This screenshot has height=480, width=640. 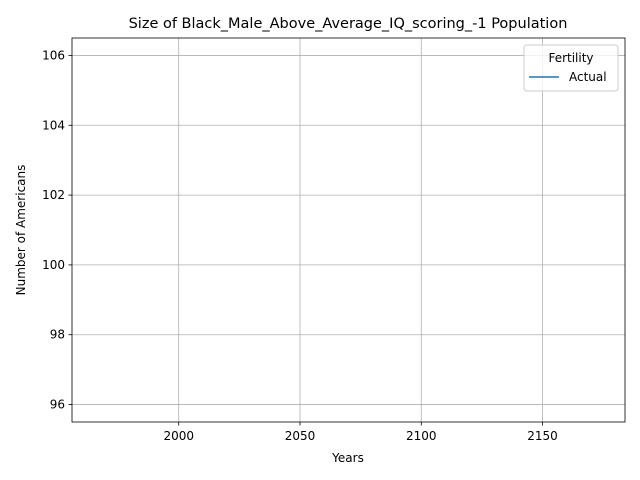 What do you see at coordinates (570, 58) in the screenshot?
I see `legend-title: Fertility` at bounding box center [570, 58].